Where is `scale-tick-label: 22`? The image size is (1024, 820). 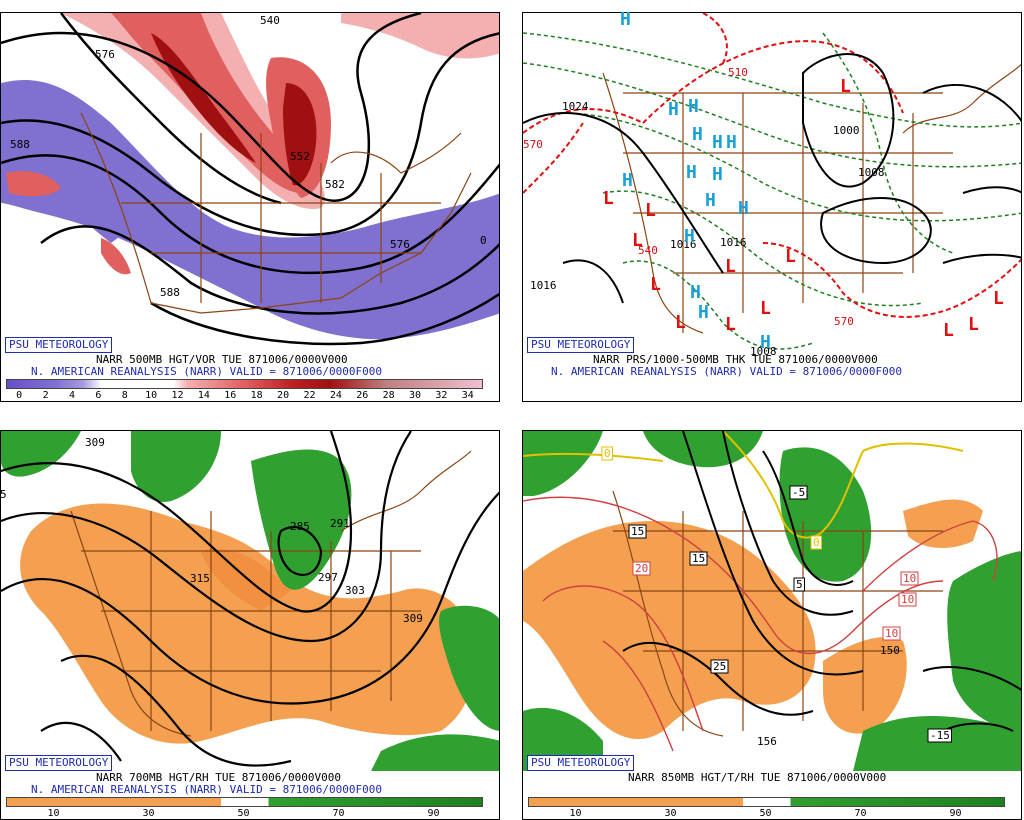 scale-tick-label: 22 is located at coordinates (309, 395).